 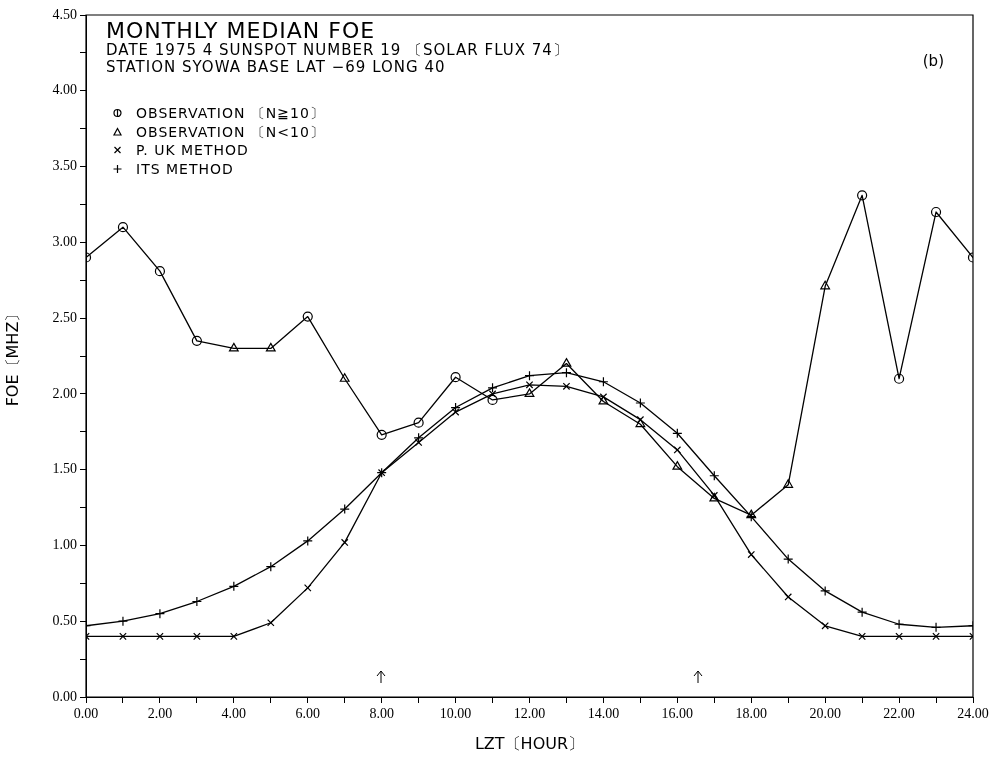 What do you see at coordinates (307, 714) in the screenshot?
I see `x-tick-label: 6.00` at bounding box center [307, 714].